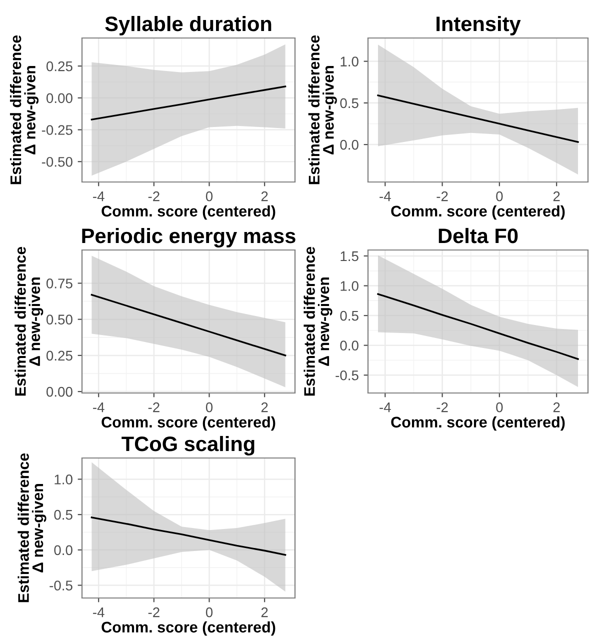 This screenshot has width=590, height=639. What do you see at coordinates (188, 446) in the screenshot?
I see `chart-title: TCoG scaling` at bounding box center [188, 446].